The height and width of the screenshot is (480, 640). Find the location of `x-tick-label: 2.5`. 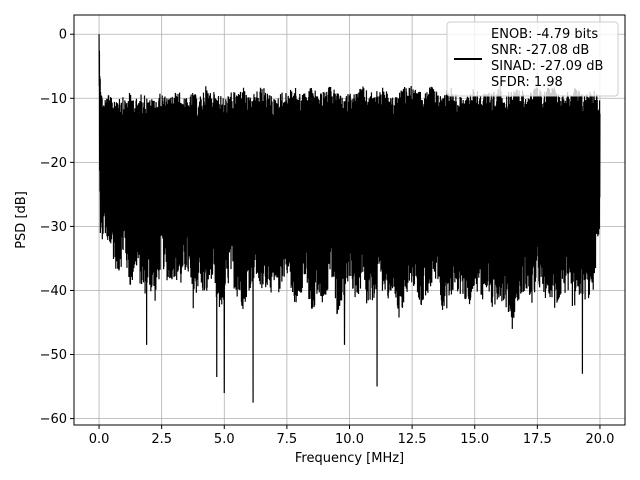

x-tick-label: 2.5 is located at coordinates (161, 439).